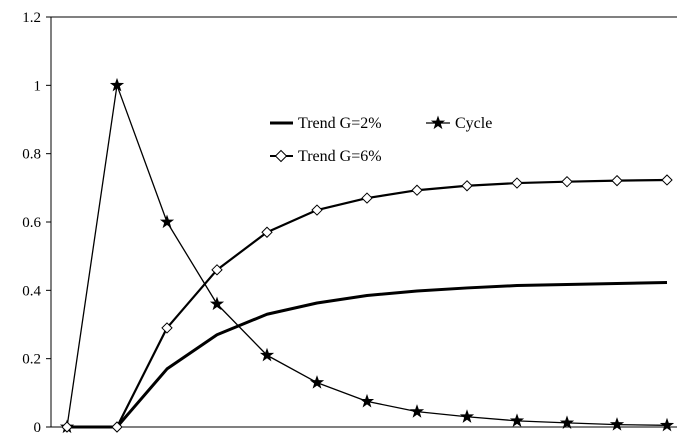 This screenshot has height=438, width=677. What do you see at coordinates (31, 360) in the screenshot?
I see `y-tick-label: 0.2` at bounding box center [31, 360].